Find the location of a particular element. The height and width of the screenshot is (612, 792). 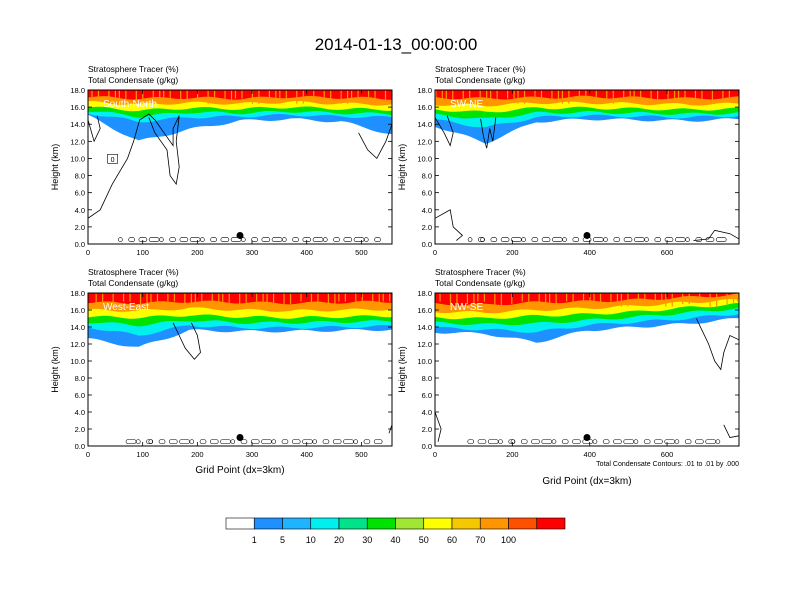

x-tick-label: 0 is located at coordinates (88, 252).